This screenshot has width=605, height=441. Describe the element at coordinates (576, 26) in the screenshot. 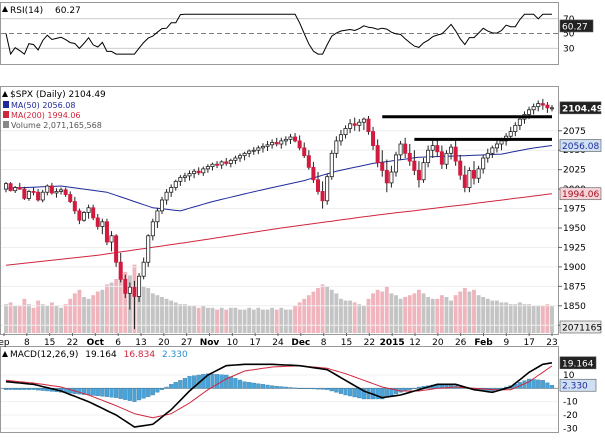

I see `rsi-badge` at that location.